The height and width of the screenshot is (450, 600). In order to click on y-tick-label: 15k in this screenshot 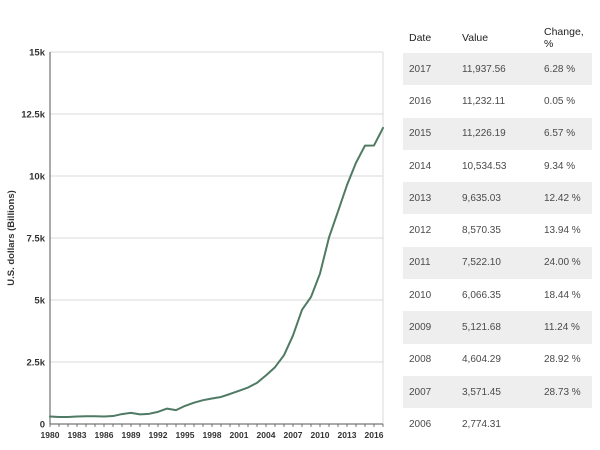, I will do `click(37, 53)`.